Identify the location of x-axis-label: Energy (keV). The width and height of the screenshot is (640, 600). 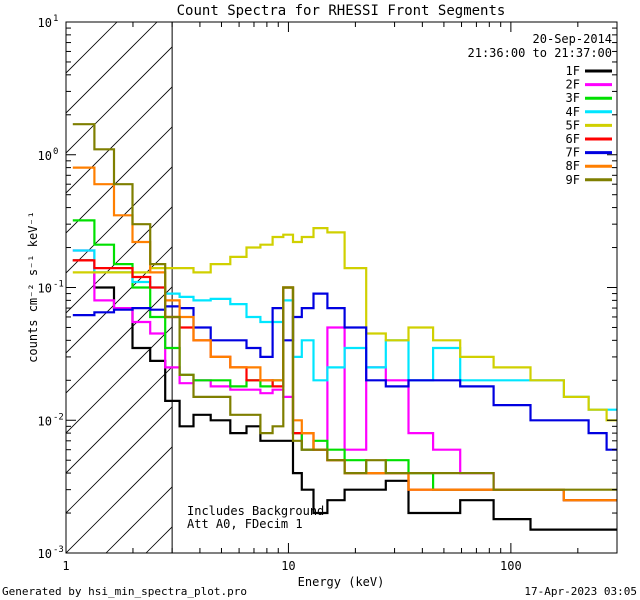
(341, 582).